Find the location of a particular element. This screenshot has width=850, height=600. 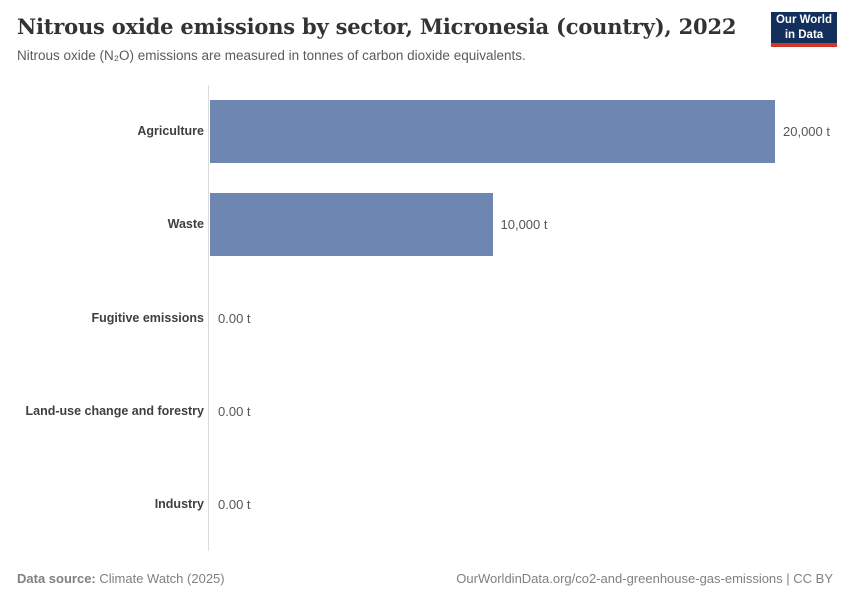

data-source: Data source: Climate Watch (2025) is located at coordinates (121, 578).